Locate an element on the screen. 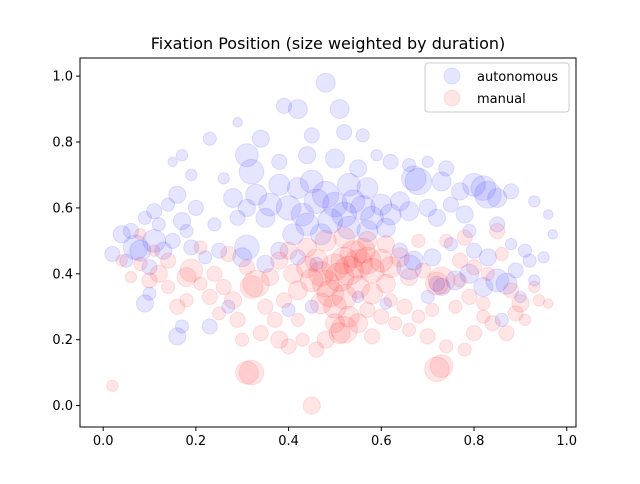 This screenshot has width=640, height=484. legend-marker-manual is located at coordinates (452, 98).